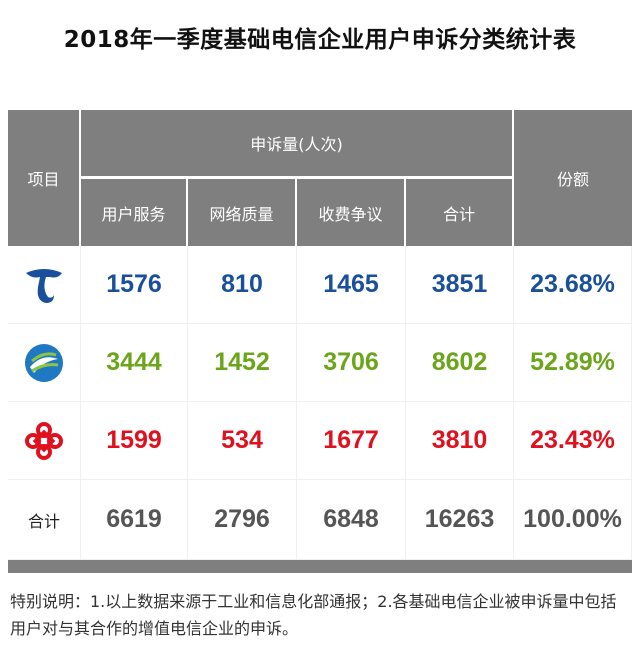 Image resolution: width=640 pixels, height=667 pixels. Describe the element at coordinates (573, 520) in the screenshot. I see `table-cell: 100.00%` at that location.